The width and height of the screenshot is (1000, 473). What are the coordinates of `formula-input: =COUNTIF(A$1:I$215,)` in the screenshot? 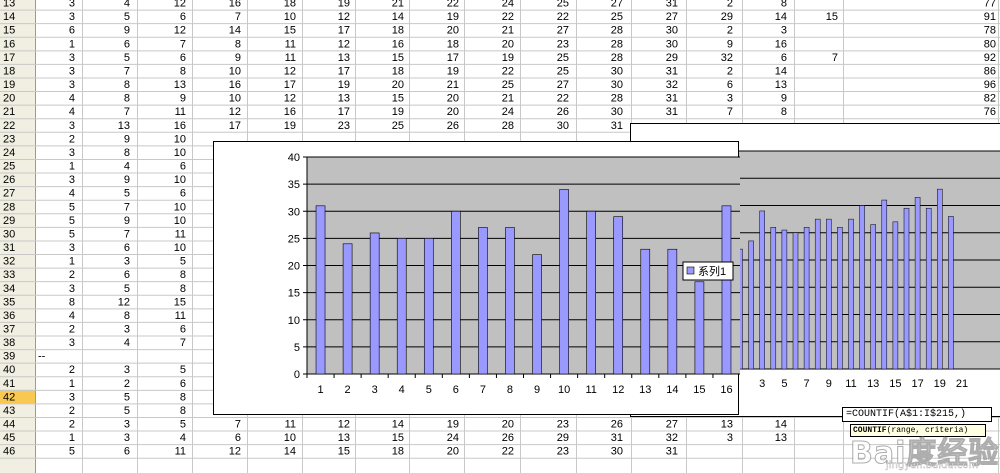 It's located at (917, 414).